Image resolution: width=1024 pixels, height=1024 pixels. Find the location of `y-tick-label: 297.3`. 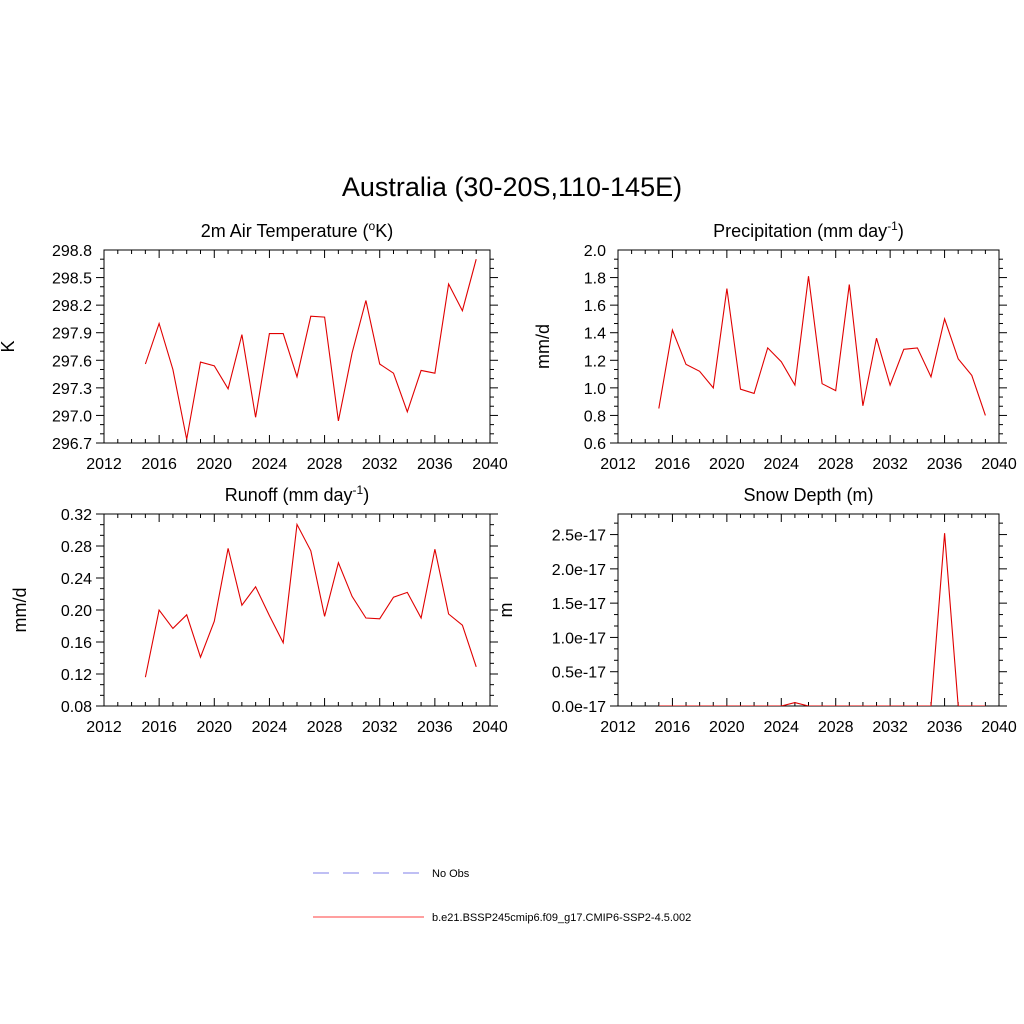

y-tick-label: 297.3 is located at coordinates (72, 389).